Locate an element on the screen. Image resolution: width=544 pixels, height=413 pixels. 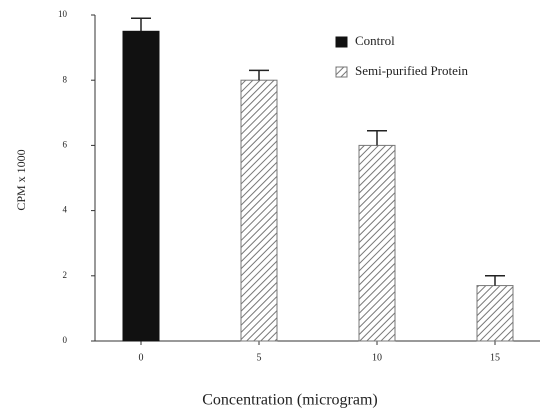
y-tick-label: 6 is located at coordinates (65, 144).